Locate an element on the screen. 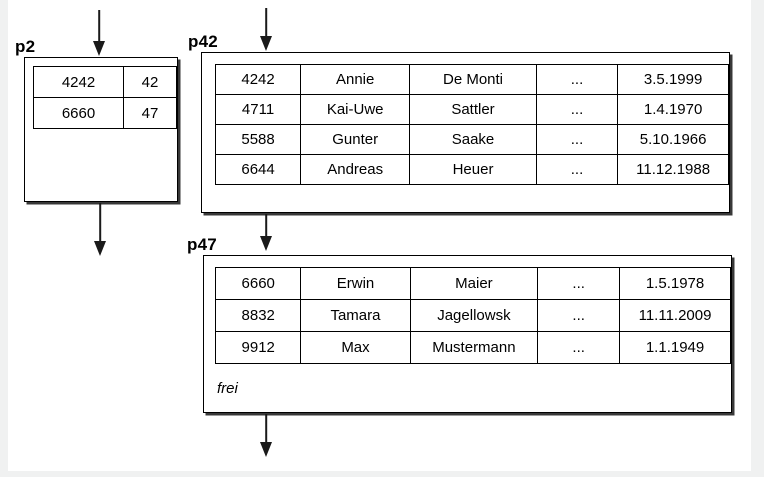 Image resolution: width=764 pixels, height=477 pixels. table-row: 4242 Annie De Monti ... 3.5.1999 is located at coordinates (471, 79).